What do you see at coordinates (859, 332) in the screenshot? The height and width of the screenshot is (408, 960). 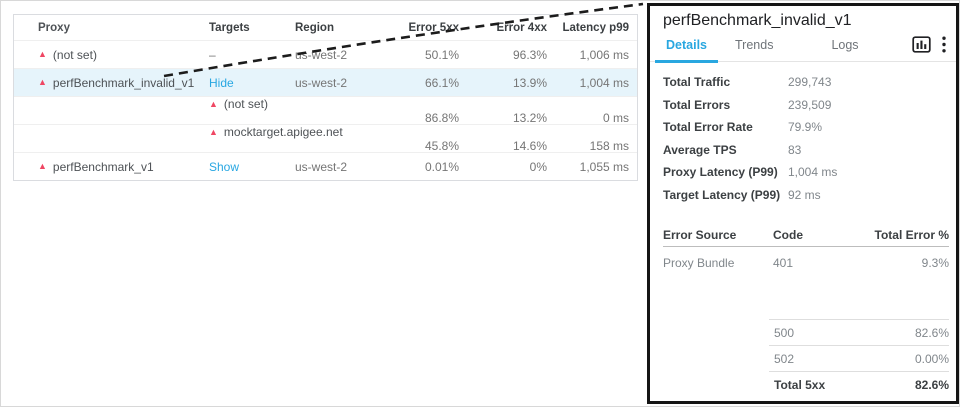 I see `error-row-500: 500 82.6%` at bounding box center [859, 332].